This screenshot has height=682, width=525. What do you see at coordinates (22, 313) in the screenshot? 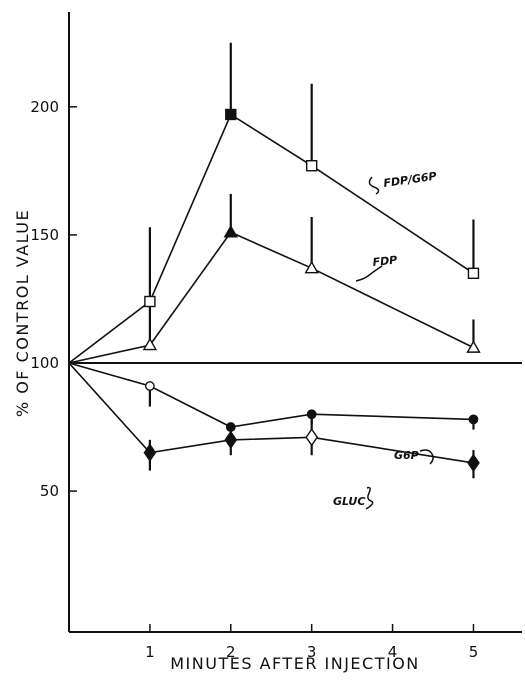
I see `y-axis-title: % OF CONTROL VALUE` at bounding box center [22, 313].